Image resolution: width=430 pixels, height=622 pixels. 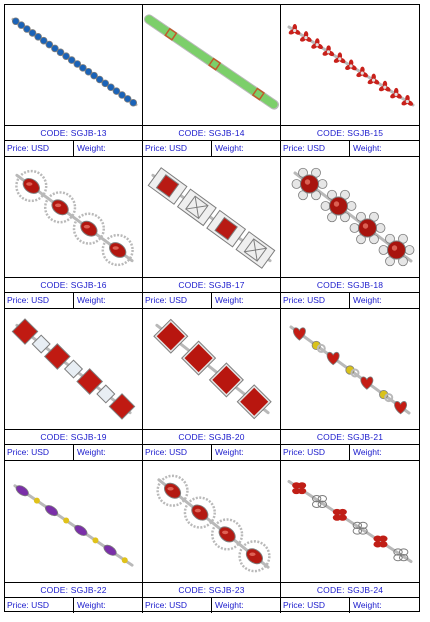 What do you see at coordinates (73, 285) in the screenshot?
I see `product-code: CODE: SGJB-16` at bounding box center [73, 285].